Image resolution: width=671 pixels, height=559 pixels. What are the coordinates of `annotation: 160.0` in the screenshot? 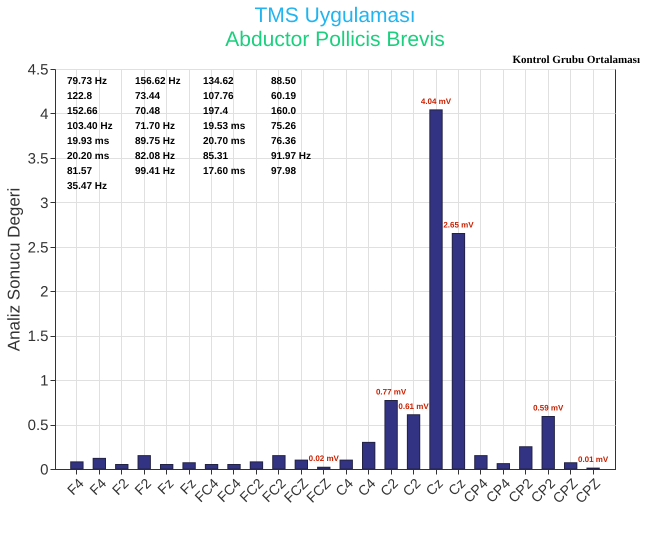 It's located at (283, 111).